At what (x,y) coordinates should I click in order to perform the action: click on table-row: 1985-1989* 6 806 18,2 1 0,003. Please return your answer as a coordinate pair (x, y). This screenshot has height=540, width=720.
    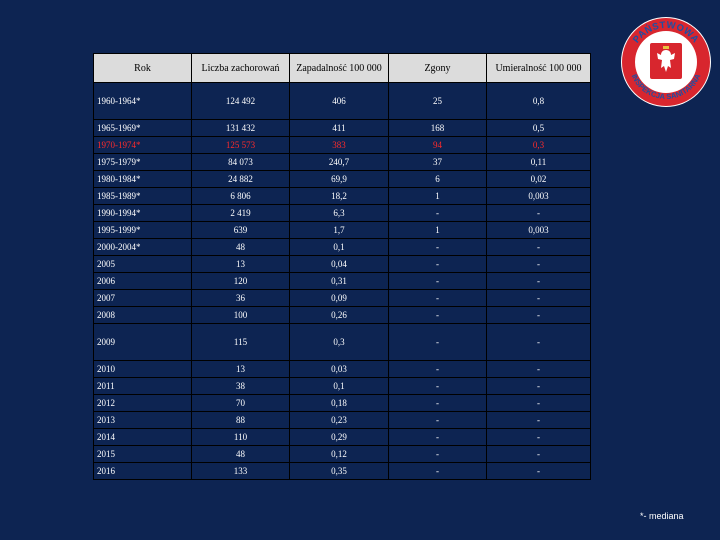
    Looking at the image, I should click on (342, 196).